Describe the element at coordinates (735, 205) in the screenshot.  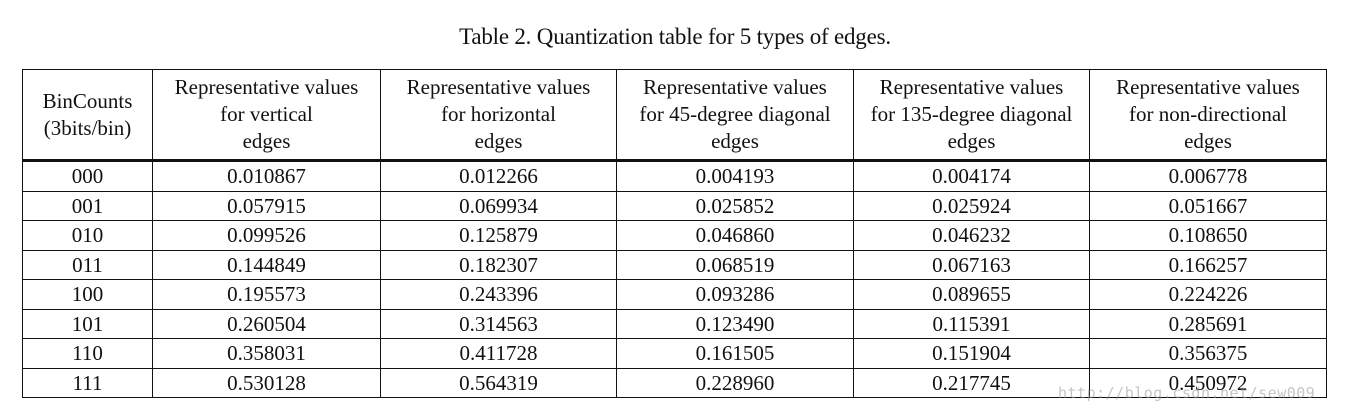
I see `diag45-value-cell: 0.025852` at that location.